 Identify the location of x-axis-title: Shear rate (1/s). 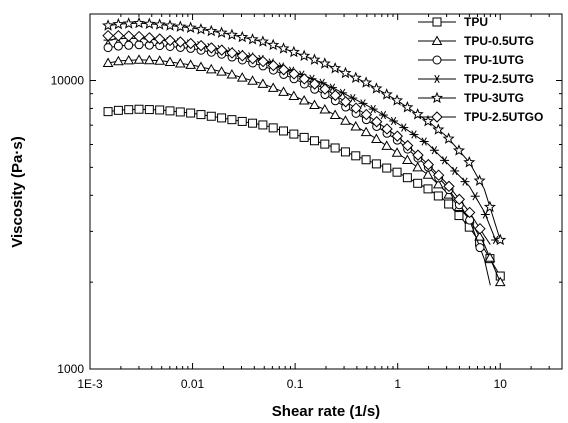
(326, 411).